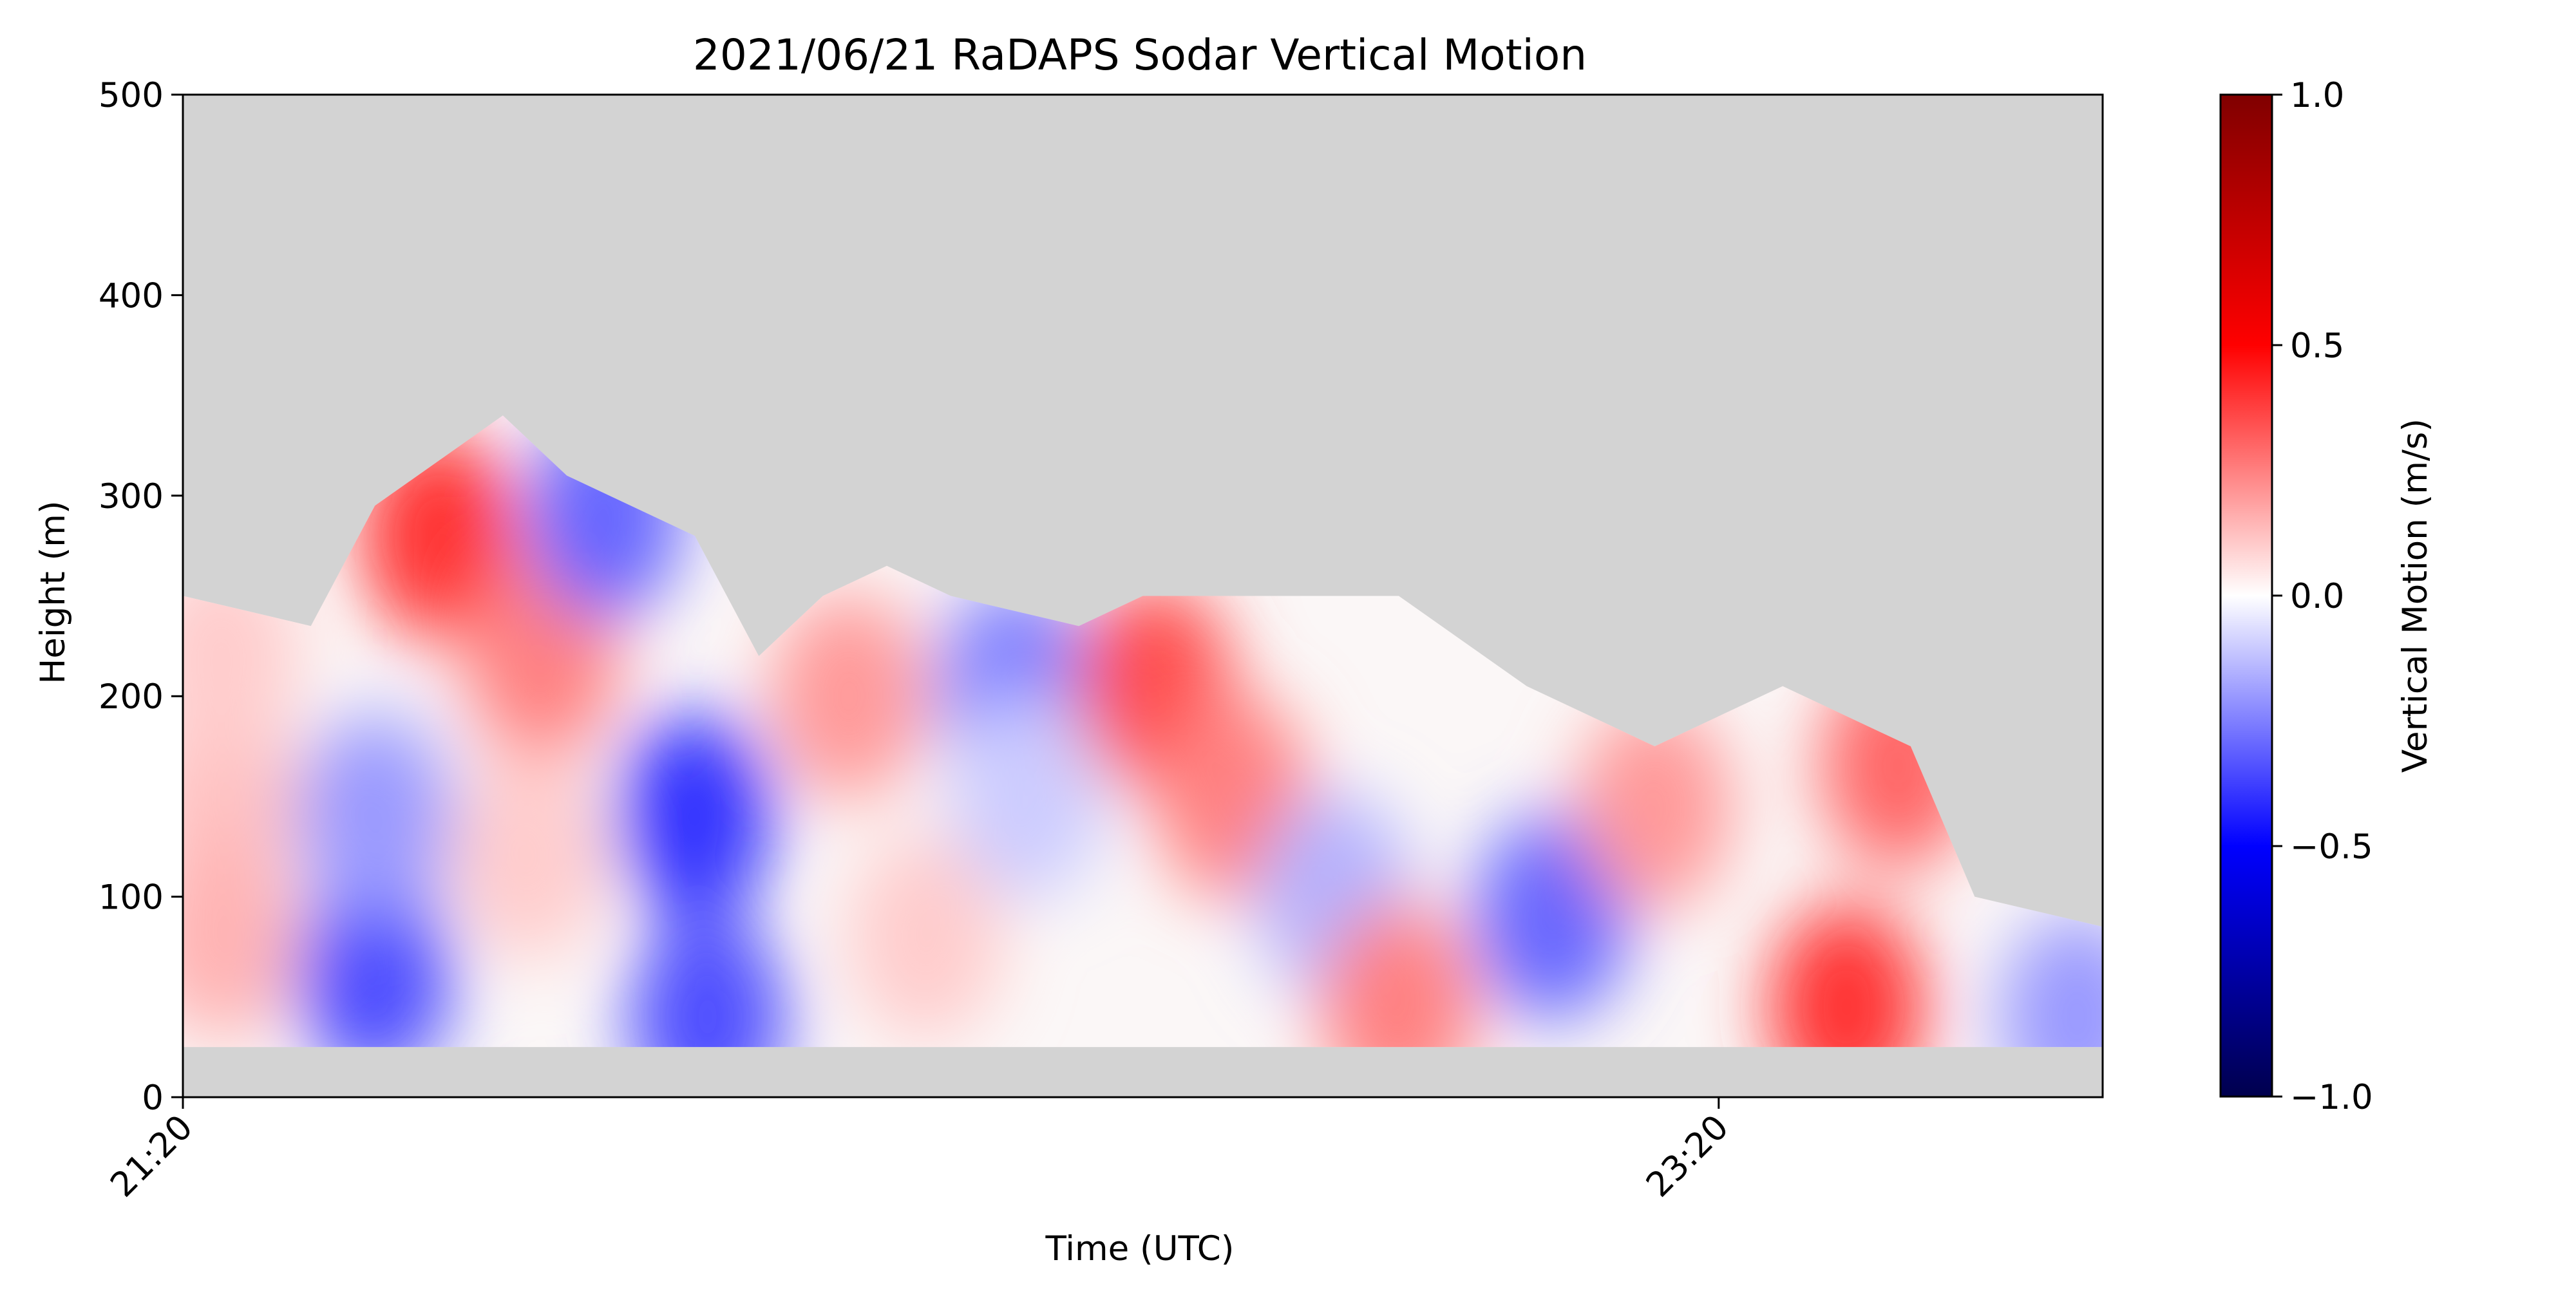  I want to click on colorbar-tick-label: 1.0, so click(2317, 95).